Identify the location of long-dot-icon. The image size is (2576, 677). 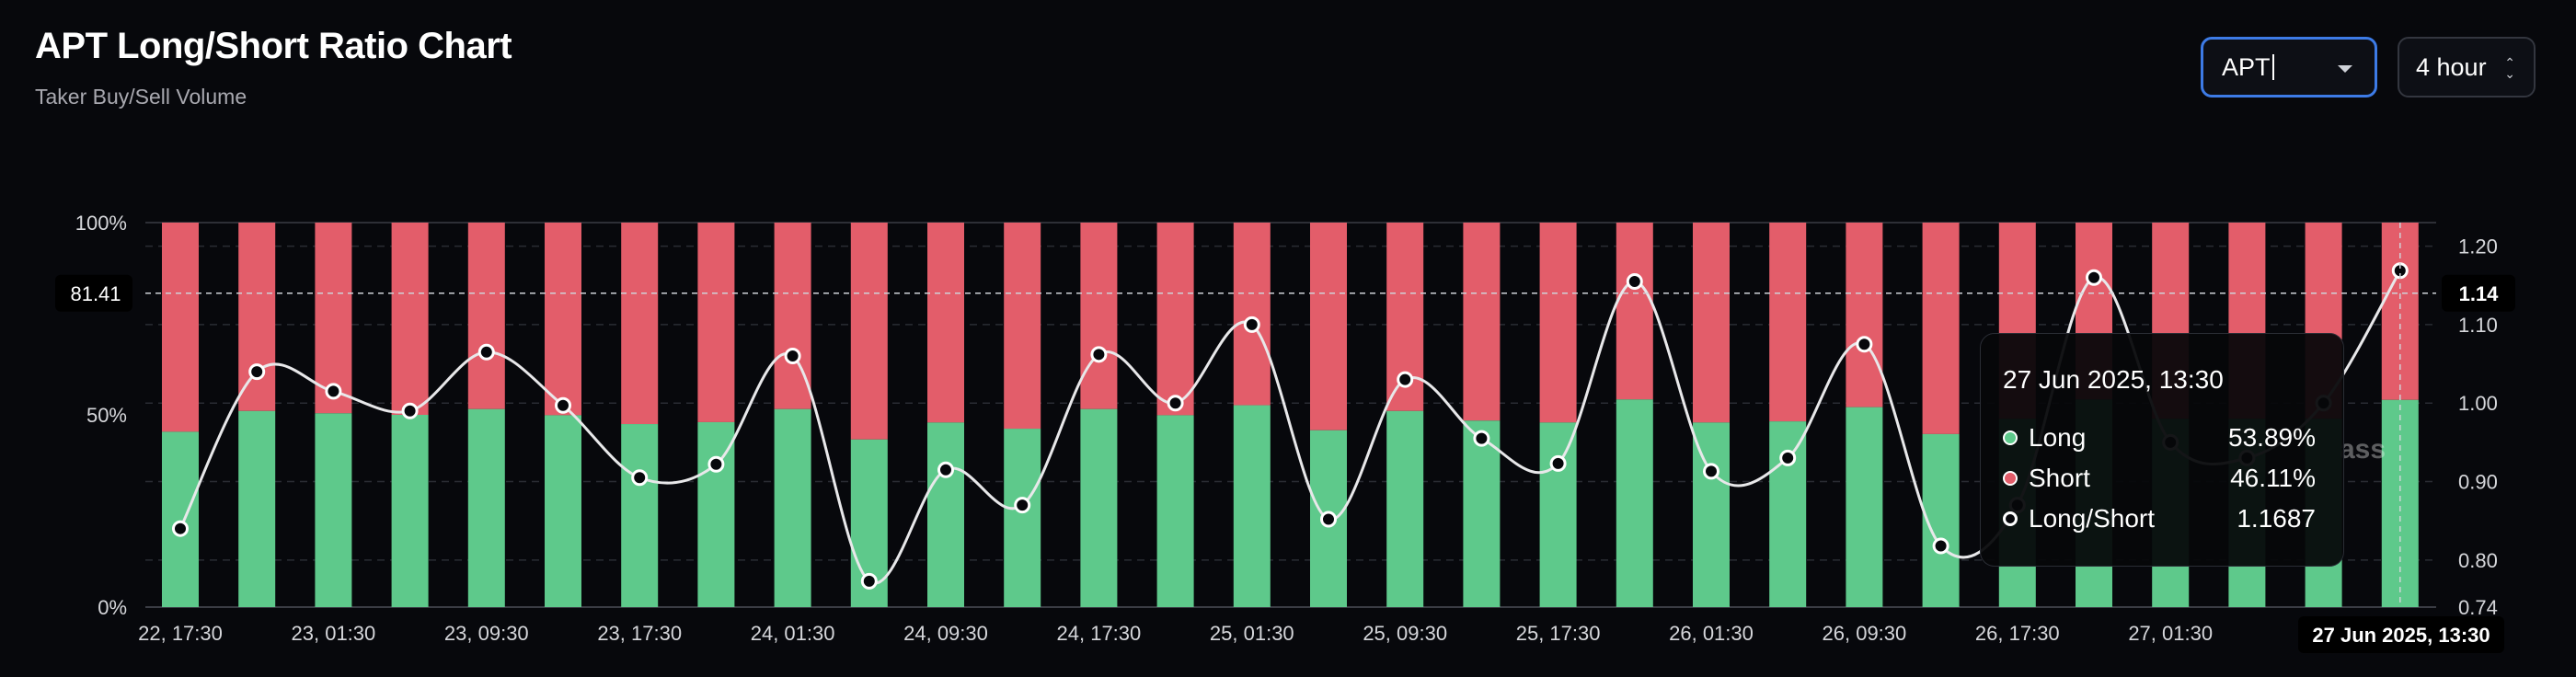
(2010, 438).